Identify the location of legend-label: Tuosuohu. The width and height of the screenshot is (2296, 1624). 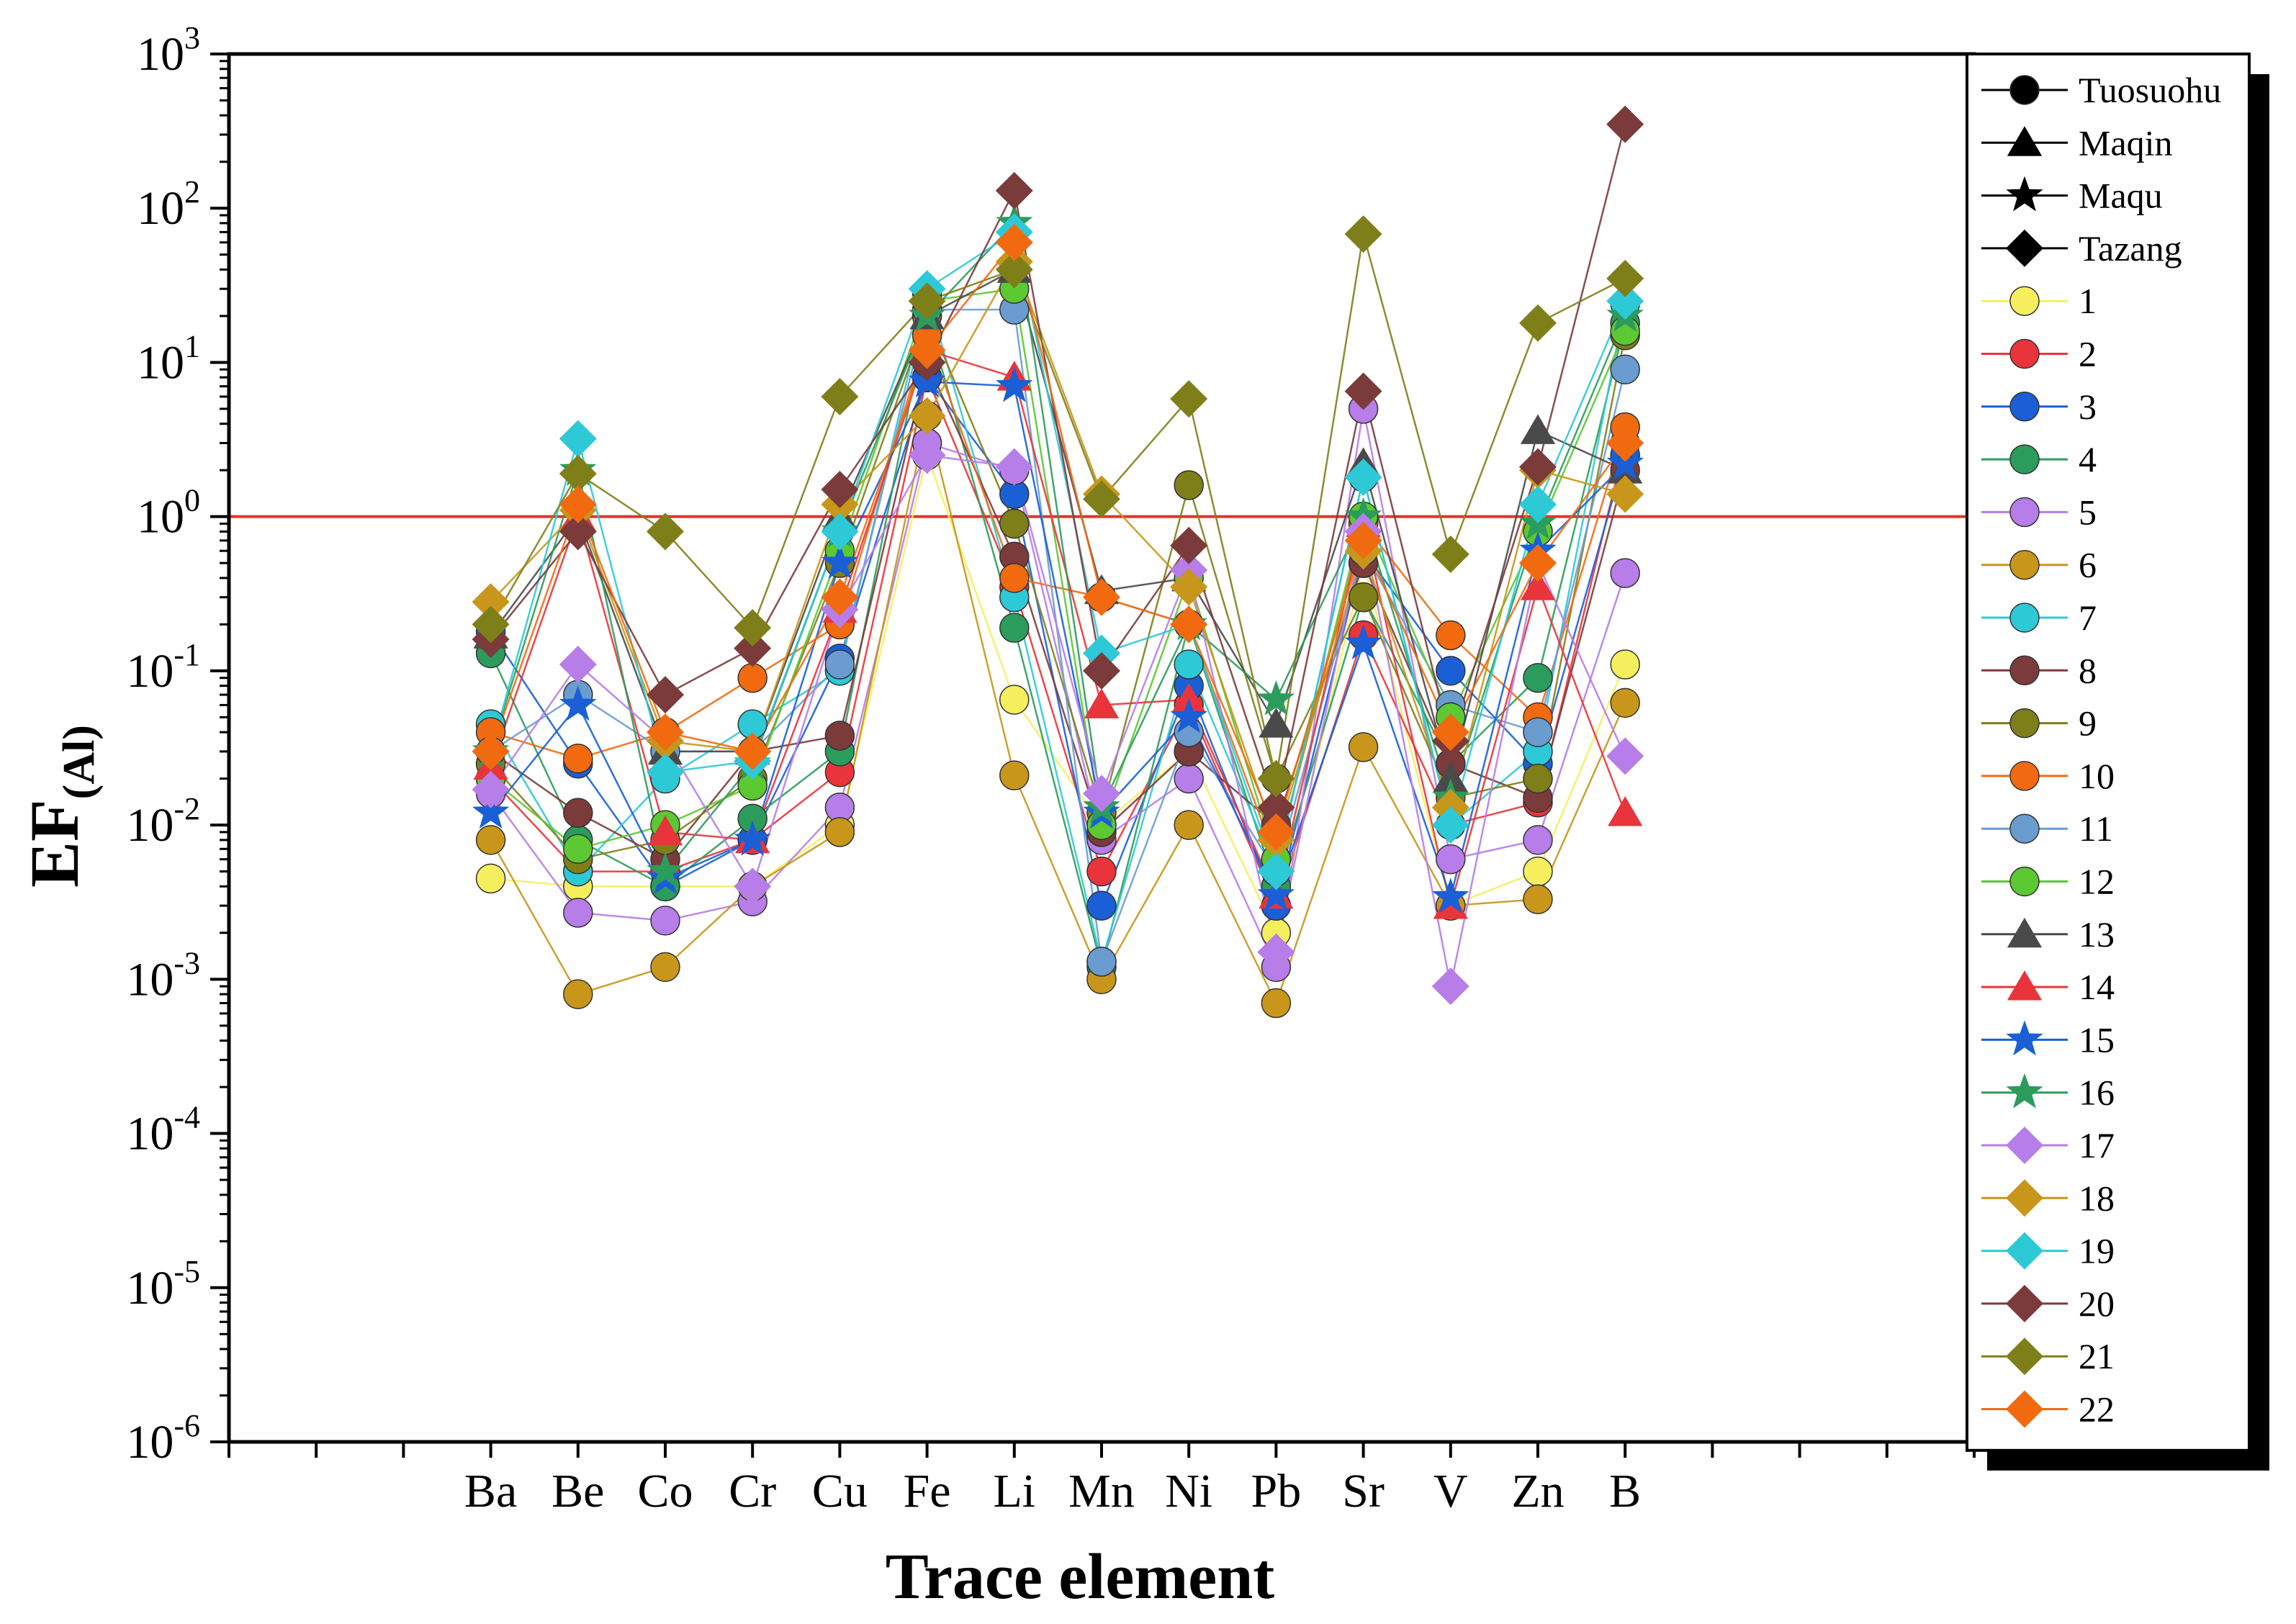
(2150, 90).